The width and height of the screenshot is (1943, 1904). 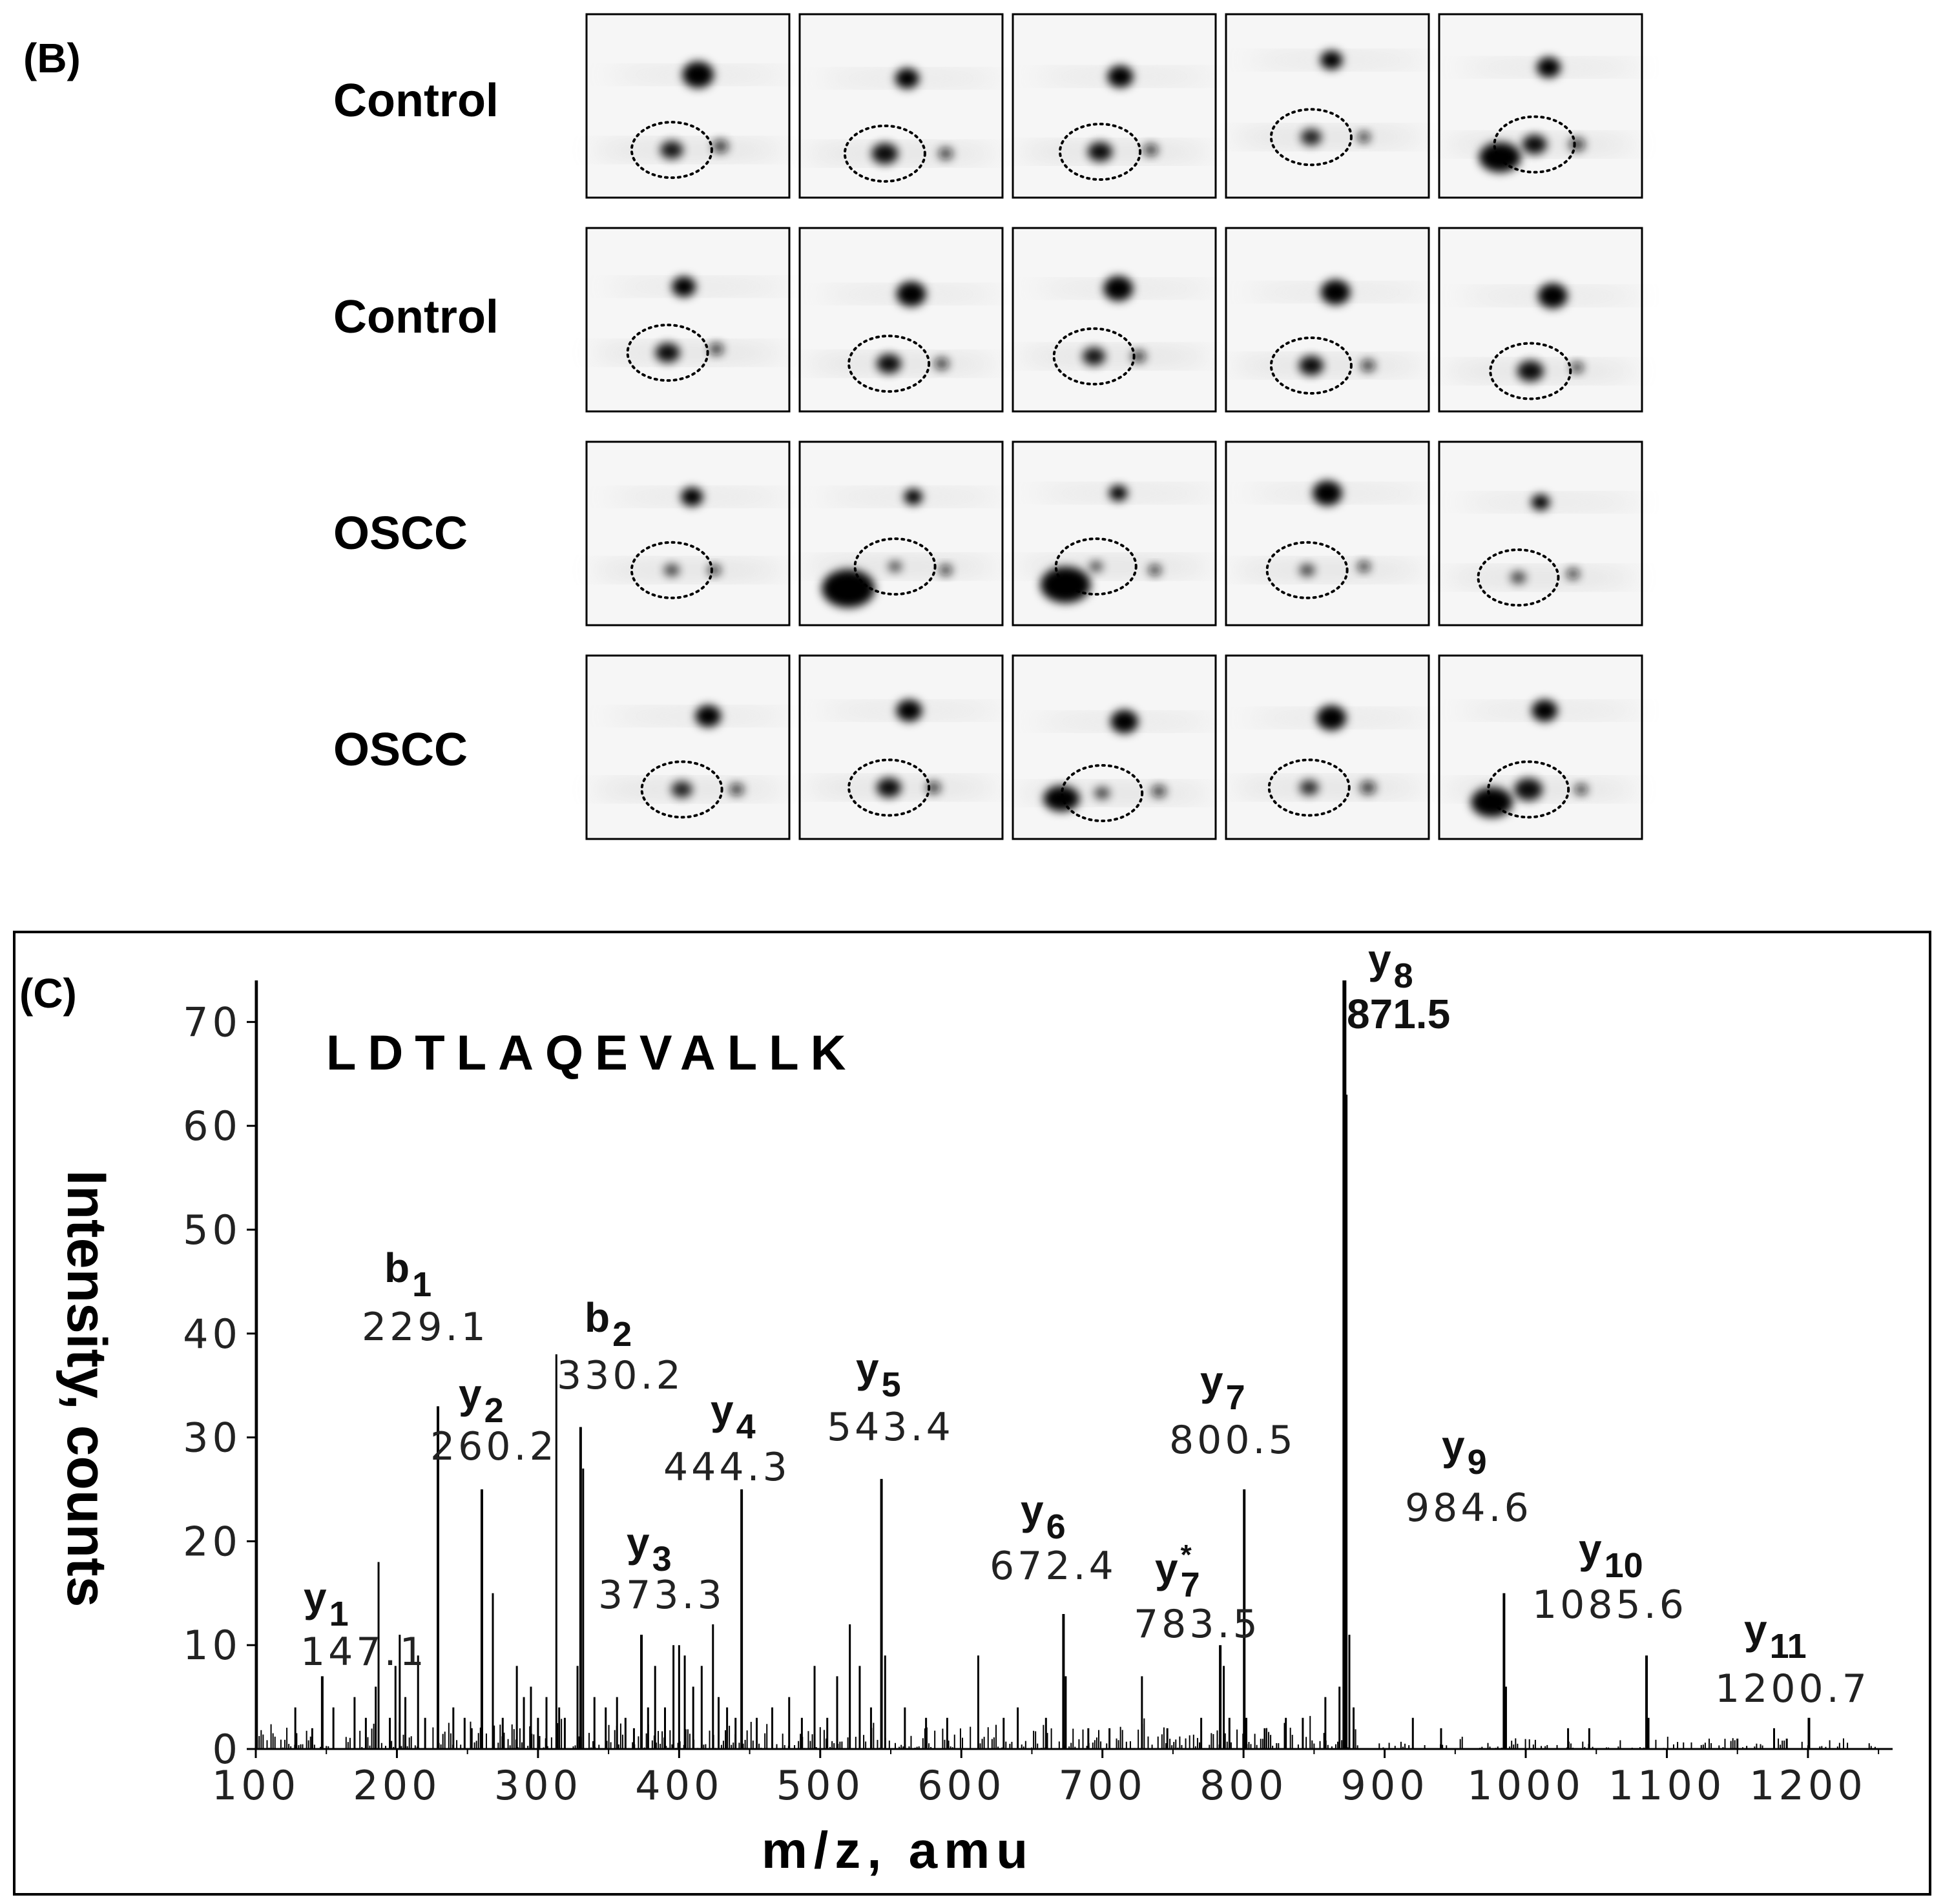 What do you see at coordinates (1477, 1462) in the screenshot?
I see `ion-index: 9` at bounding box center [1477, 1462].